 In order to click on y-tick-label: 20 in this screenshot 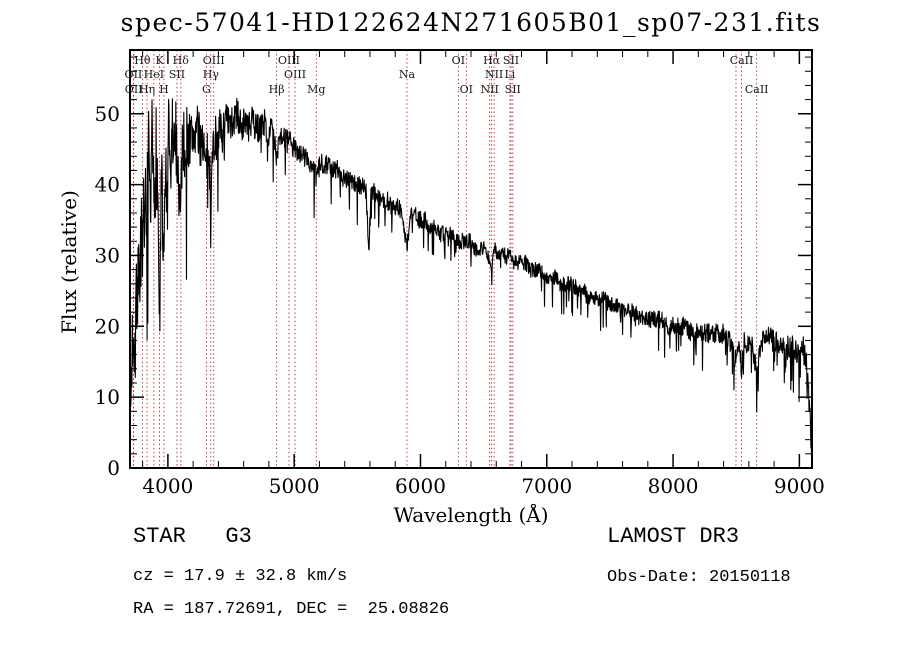, I will do `click(107, 326)`.